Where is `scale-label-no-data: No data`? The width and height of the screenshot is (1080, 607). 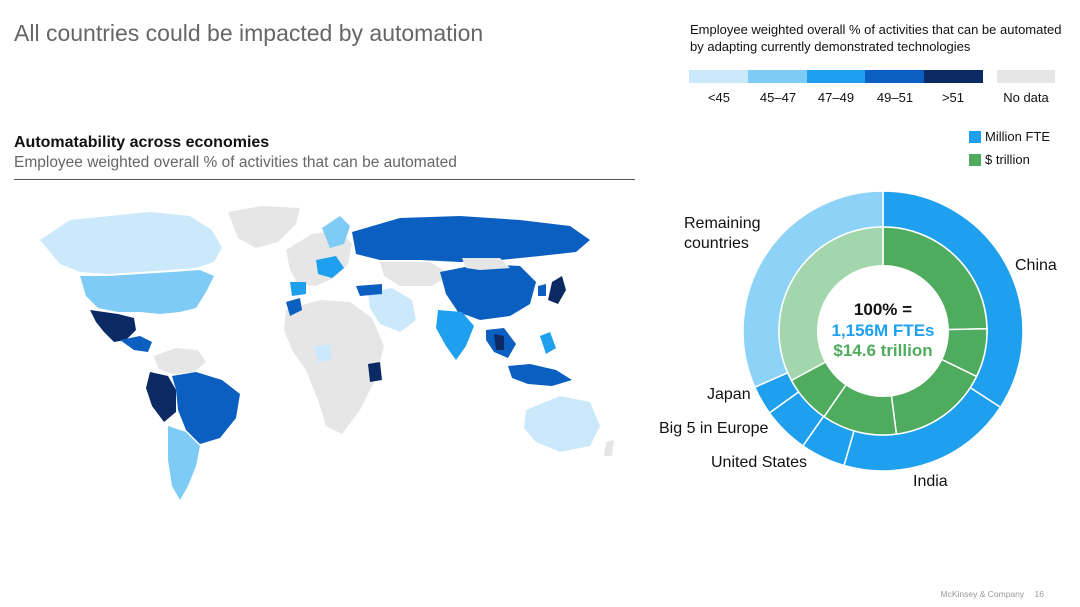 scale-label-no-data: No data is located at coordinates (1026, 97).